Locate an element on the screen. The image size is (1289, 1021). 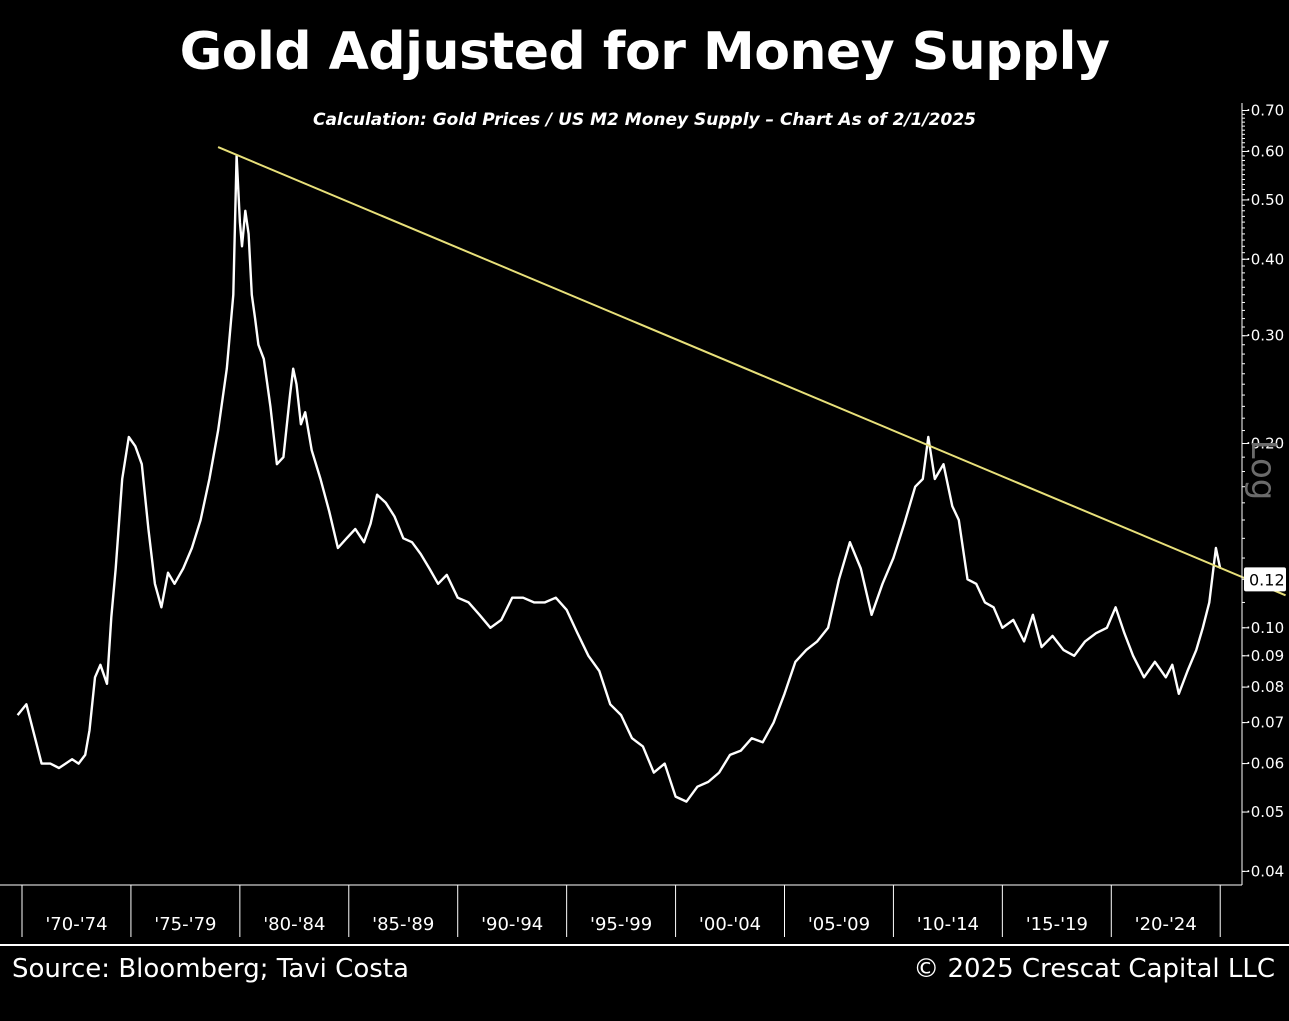
x-tick-label: '85-'89 is located at coordinates (403, 924).